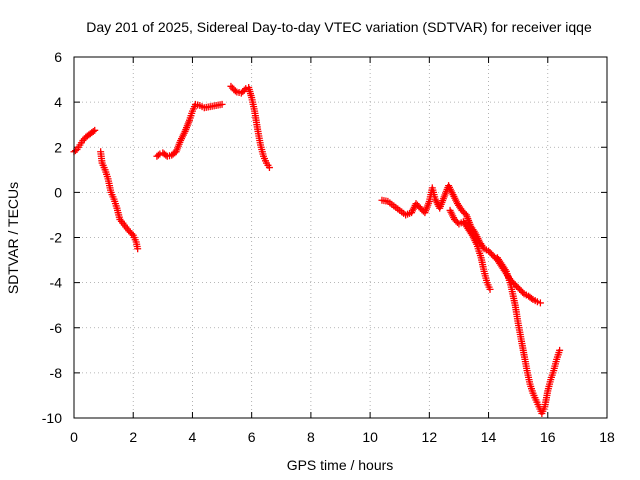 Image resolution: width=640 pixels, height=480 pixels. I want to click on y-tick-label: -2, so click(56, 238).